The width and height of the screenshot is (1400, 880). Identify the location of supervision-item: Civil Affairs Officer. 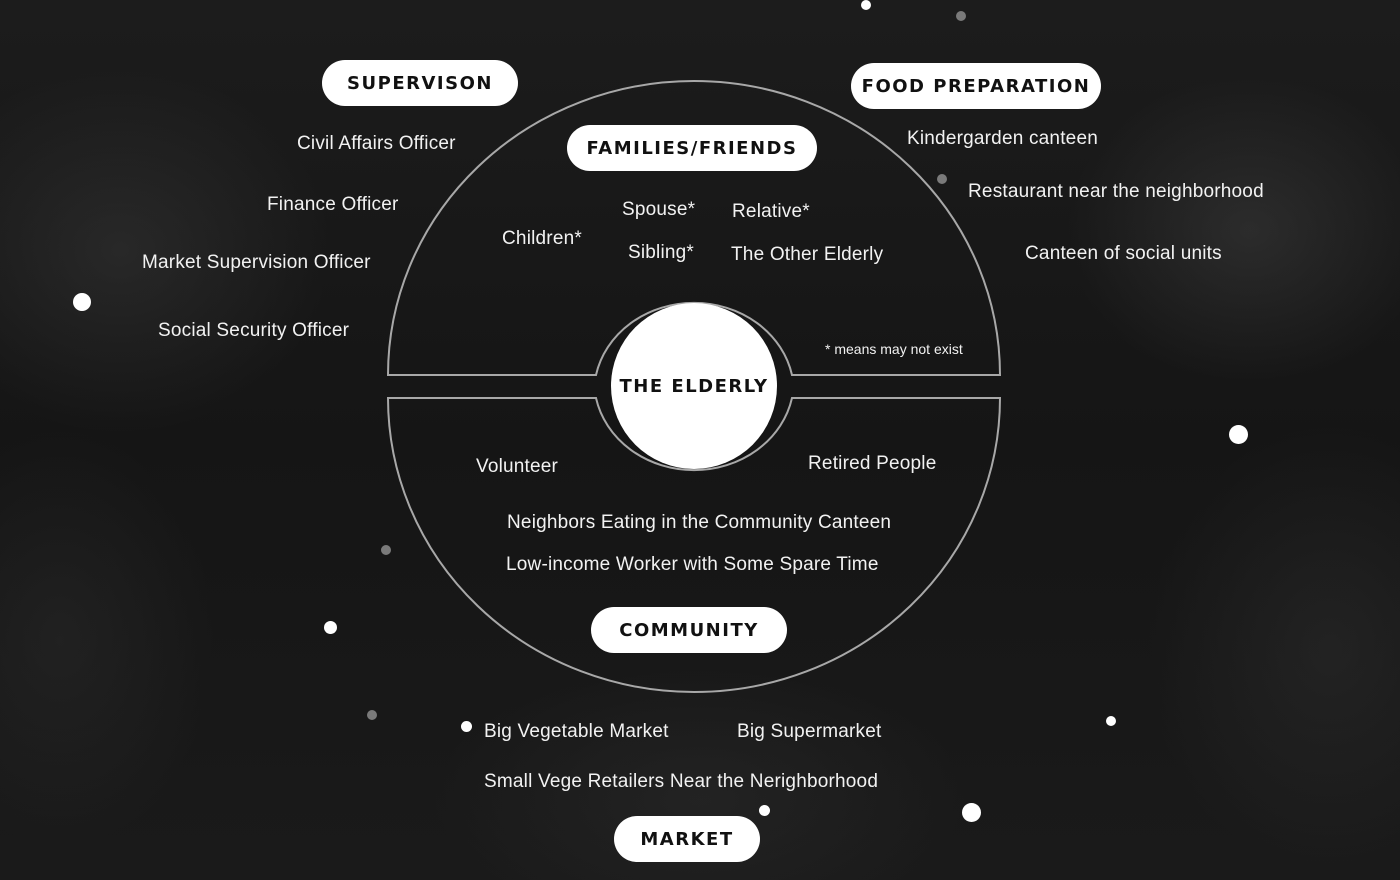
(376, 143).